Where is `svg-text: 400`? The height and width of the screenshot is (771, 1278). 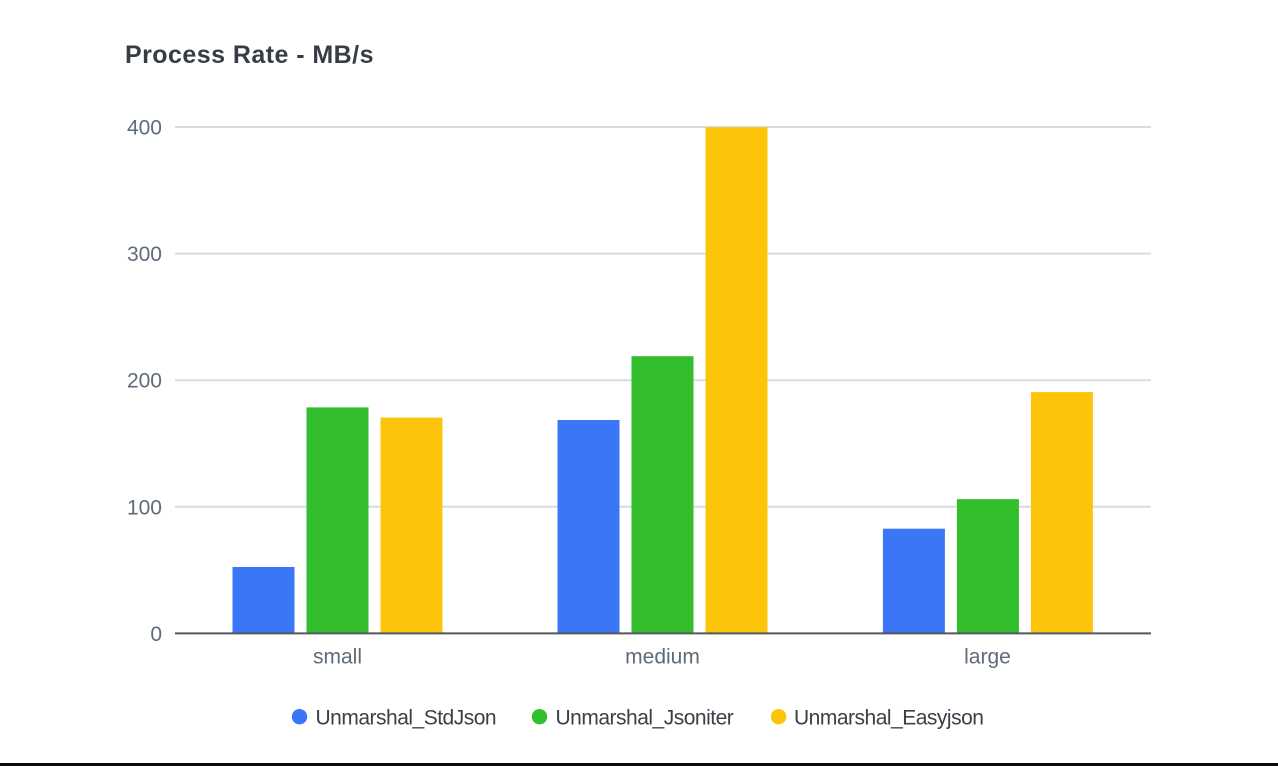 svg-text: 400 is located at coordinates (144, 128).